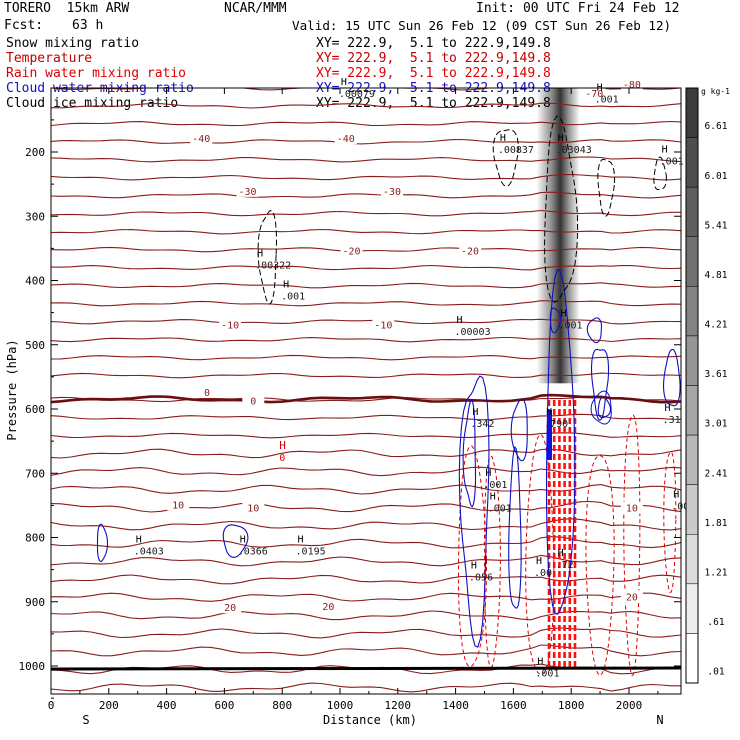  I want to click on y-tick-label: 700, so click(35, 473).